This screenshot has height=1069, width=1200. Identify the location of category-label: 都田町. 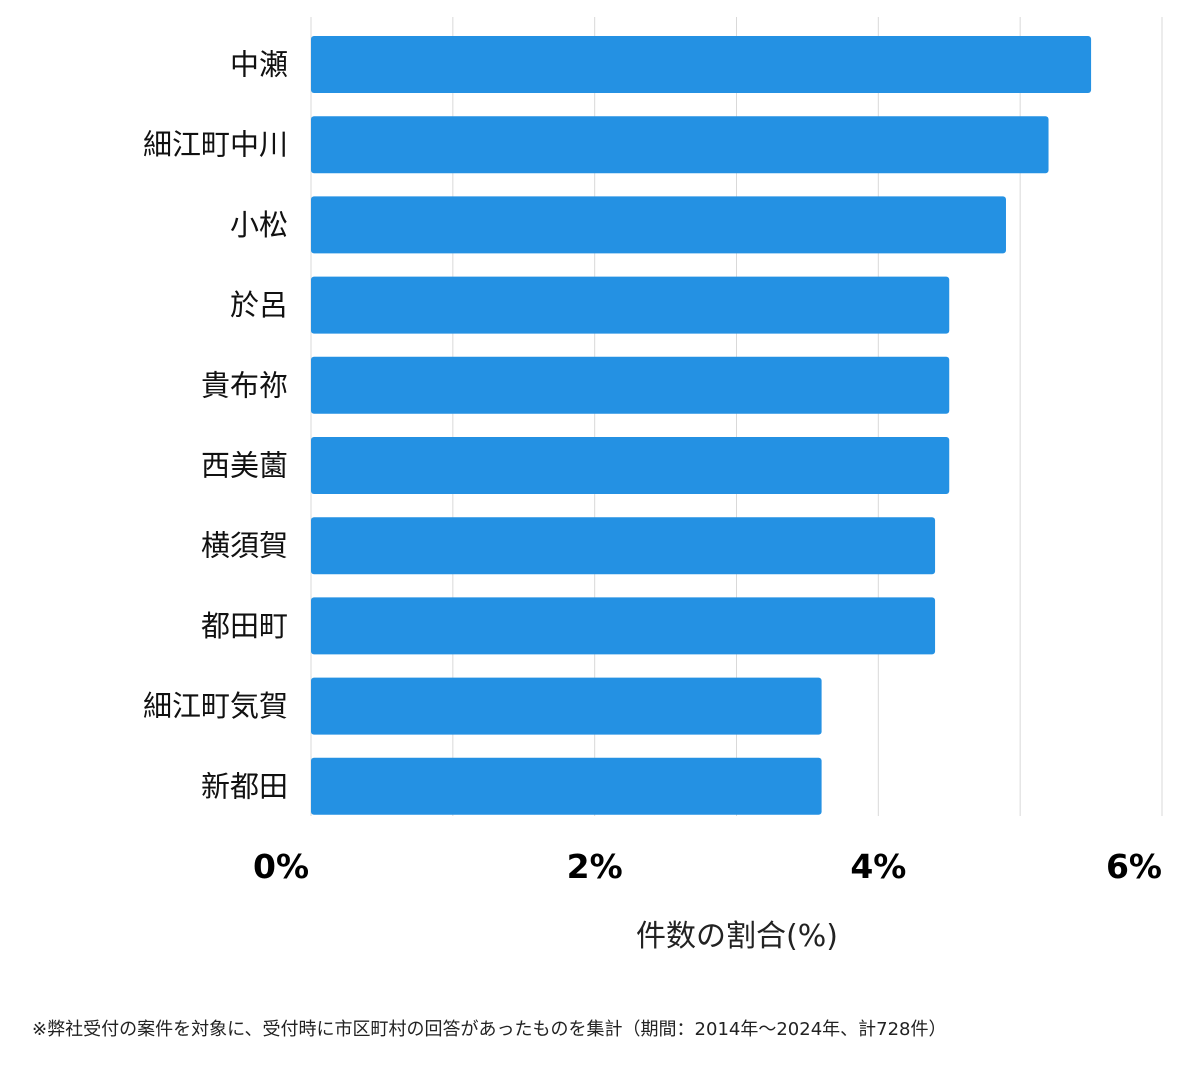
(244, 626).